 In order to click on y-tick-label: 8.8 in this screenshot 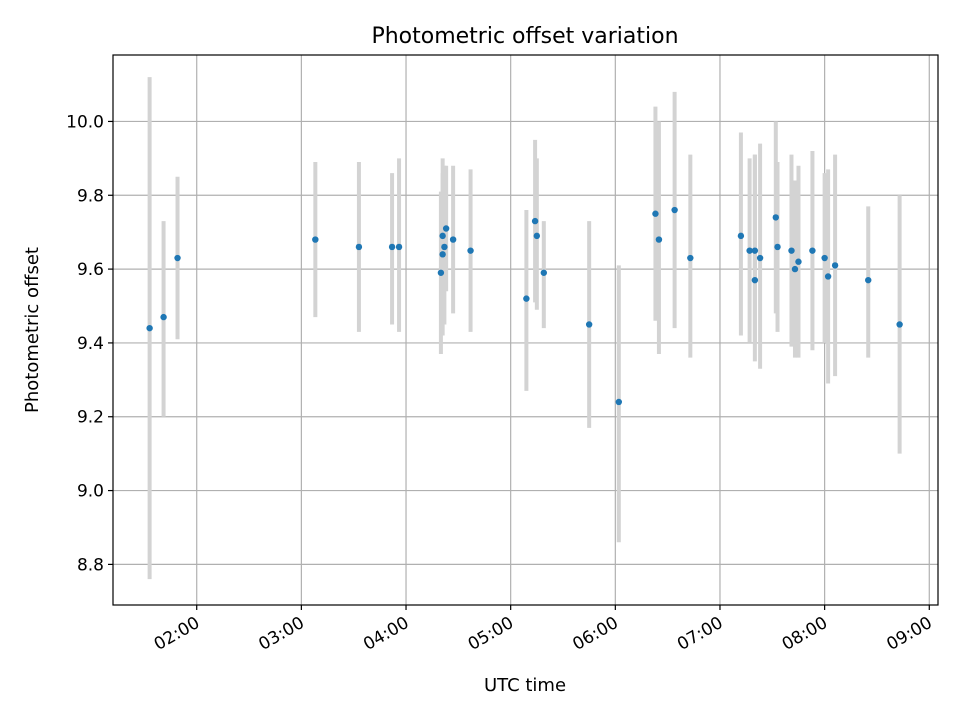, I will do `click(90, 565)`.